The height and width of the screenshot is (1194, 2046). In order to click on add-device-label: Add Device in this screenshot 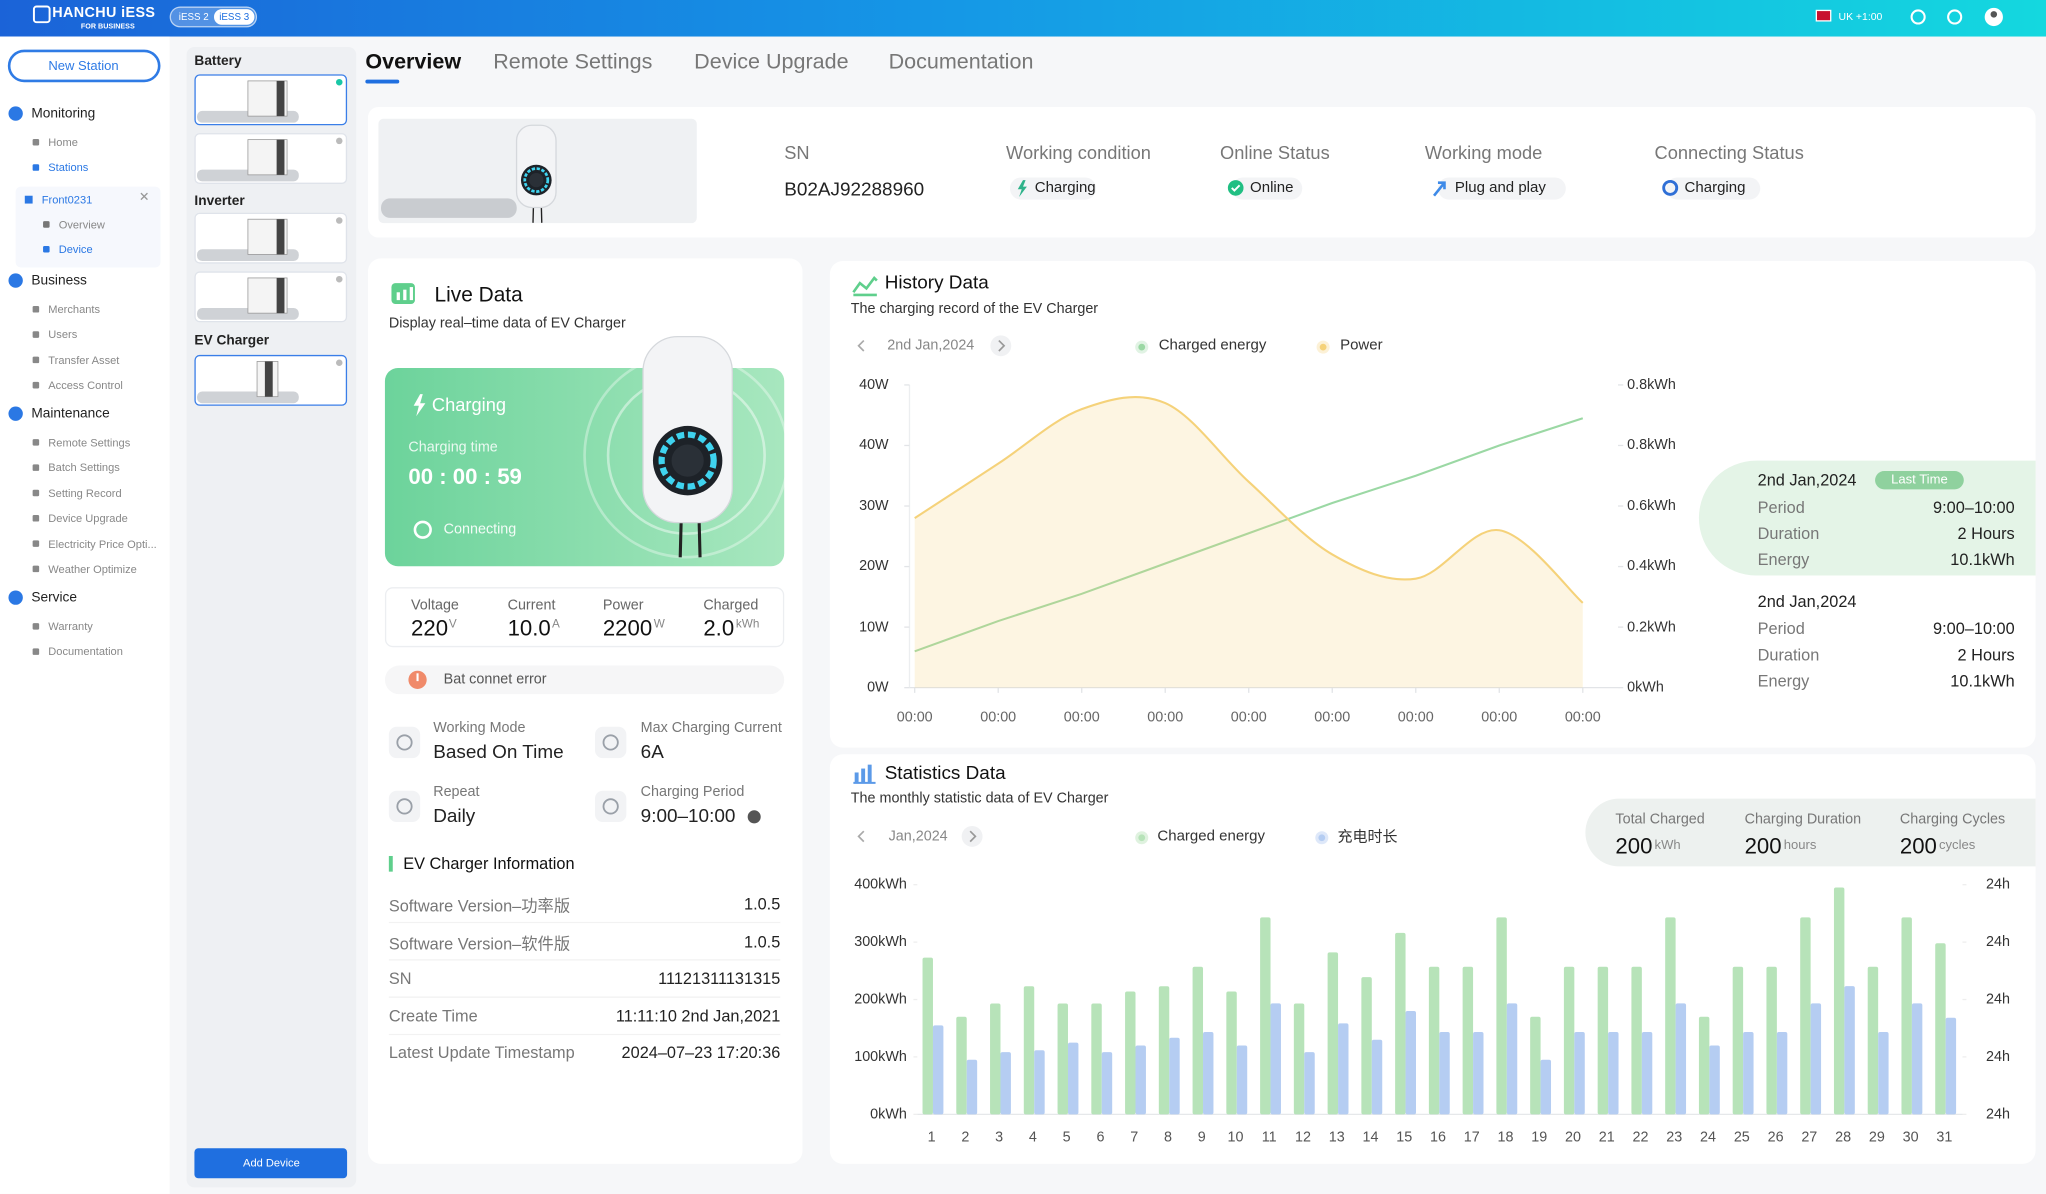, I will do `click(271, 1163)`.